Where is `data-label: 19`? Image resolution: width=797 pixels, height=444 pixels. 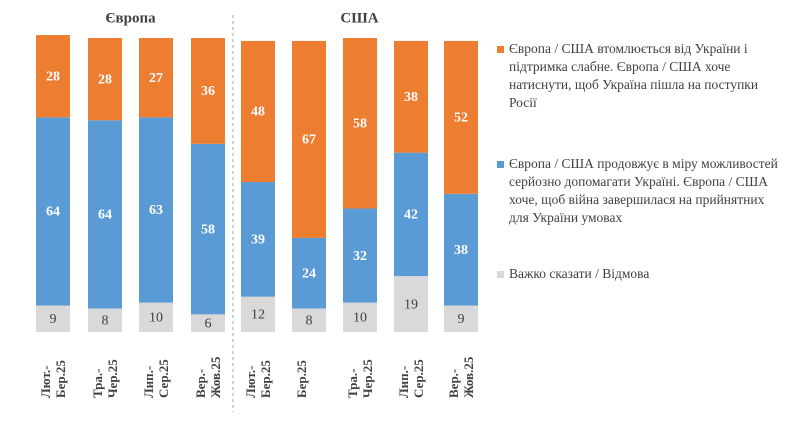
data-label: 19 is located at coordinates (411, 304).